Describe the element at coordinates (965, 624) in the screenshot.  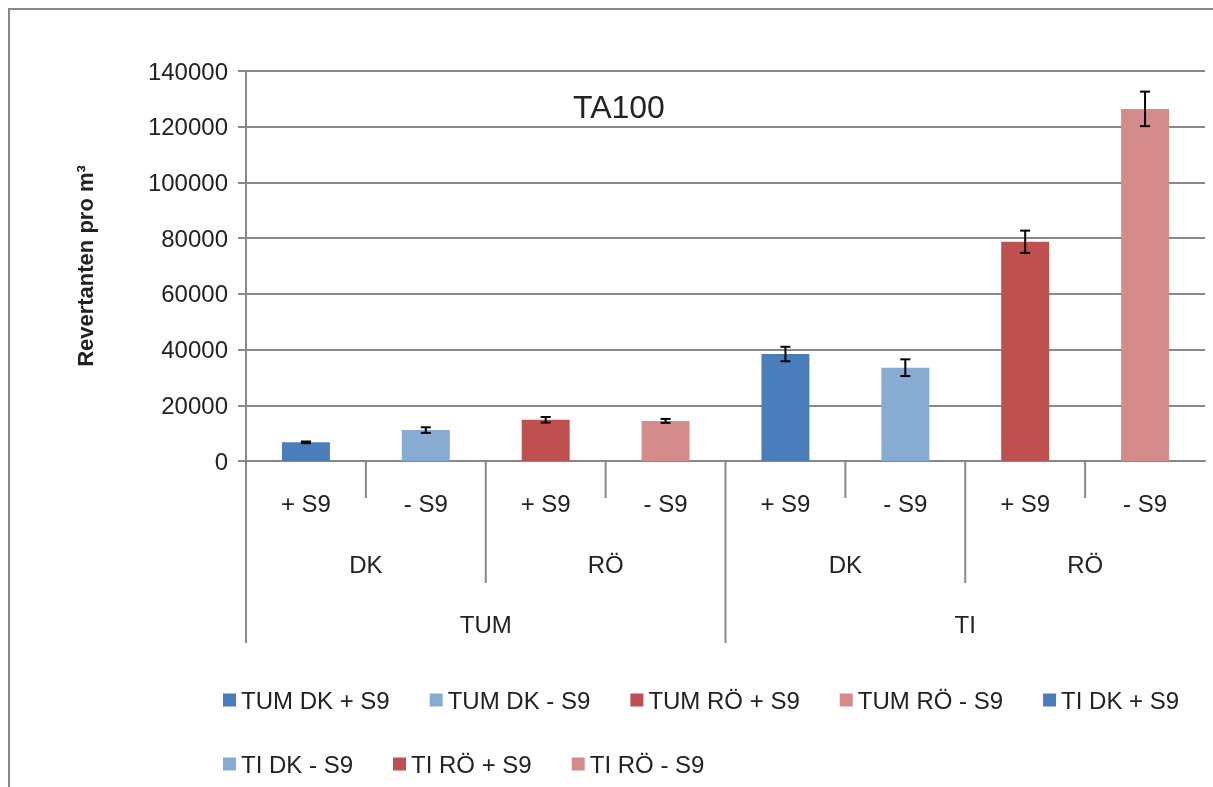
I see `text: TI` at that location.